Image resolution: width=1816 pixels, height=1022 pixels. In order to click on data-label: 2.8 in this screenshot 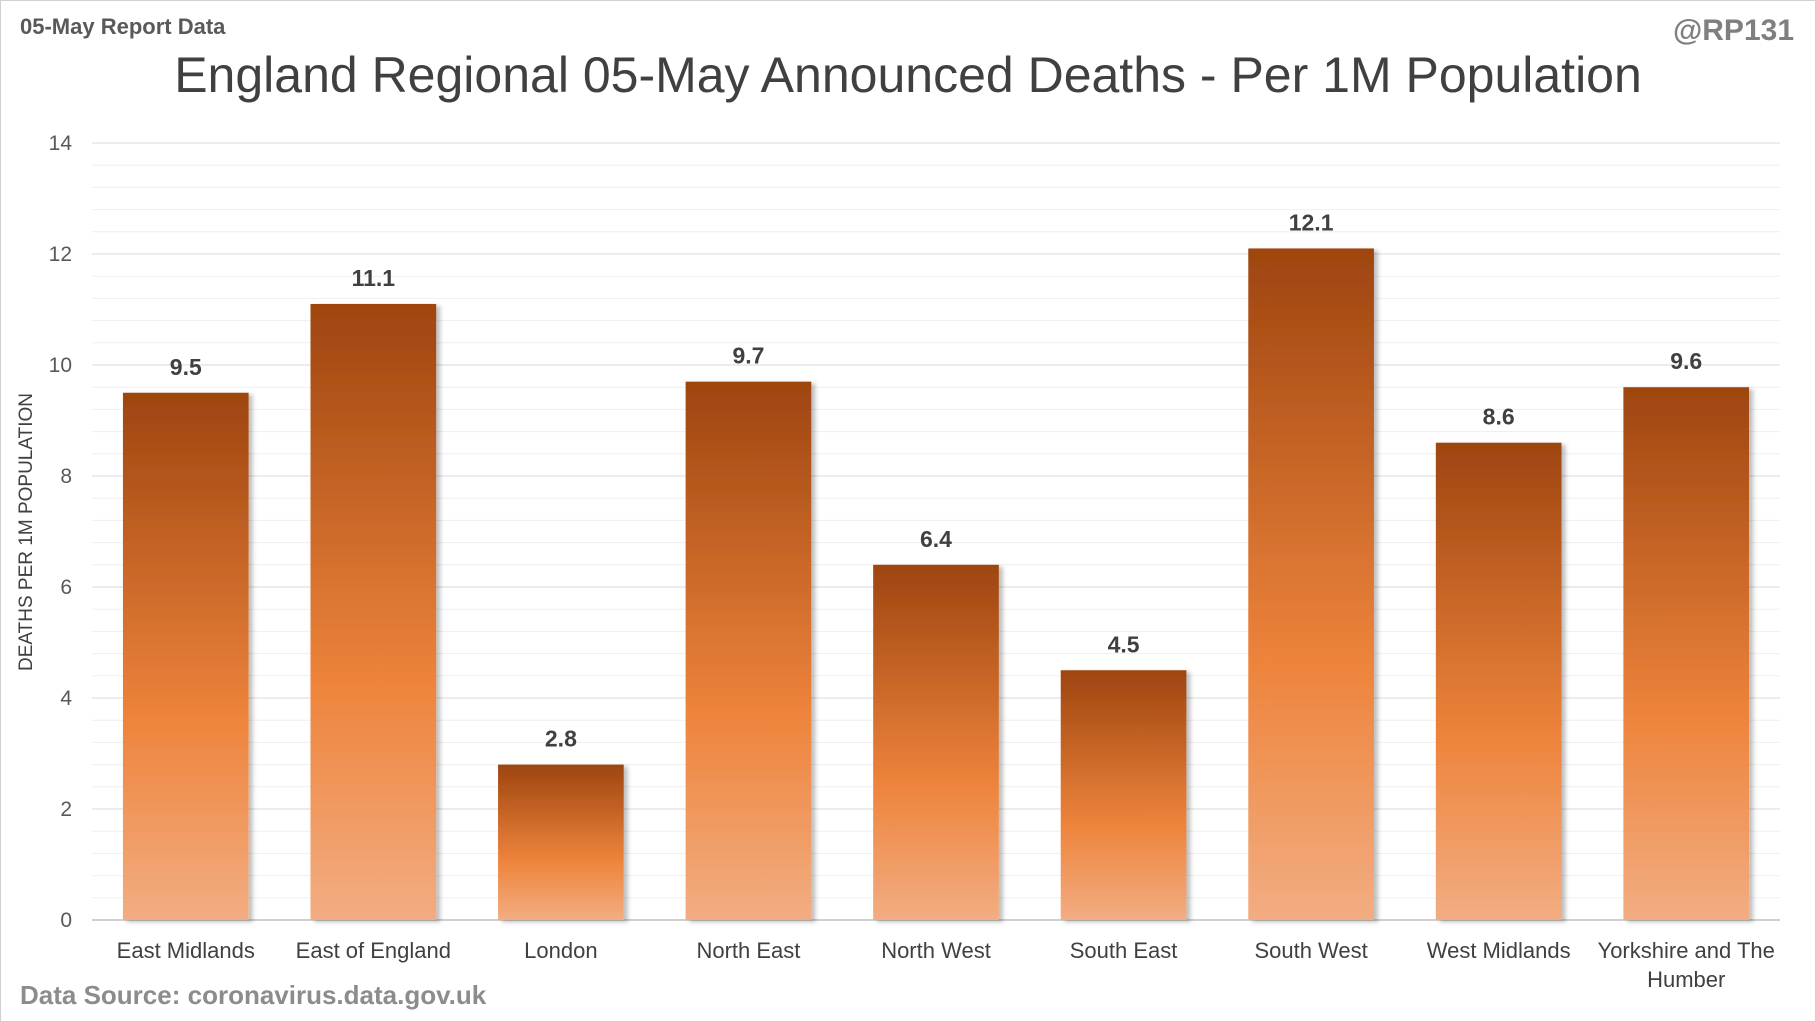, I will do `click(561, 739)`.